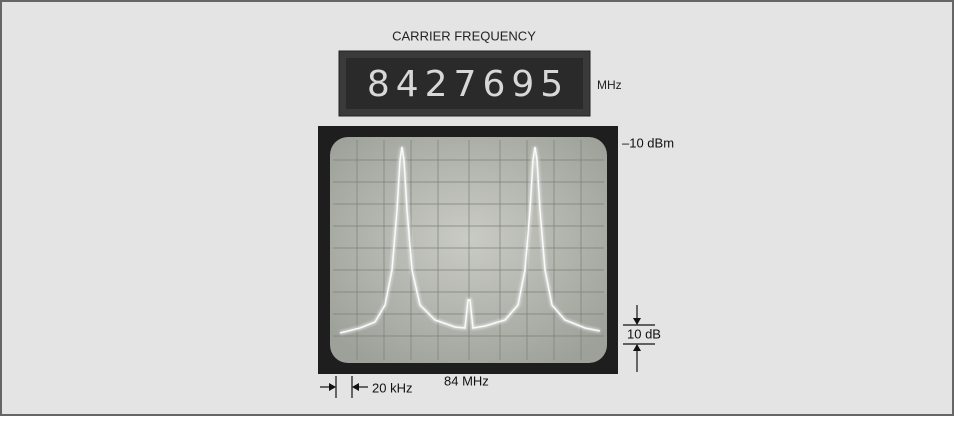 This screenshot has height=421, width=954. What do you see at coordinates (609, 85) in the screenshot?
I see `unit-label: MHz` at bounding box center [609, 85].